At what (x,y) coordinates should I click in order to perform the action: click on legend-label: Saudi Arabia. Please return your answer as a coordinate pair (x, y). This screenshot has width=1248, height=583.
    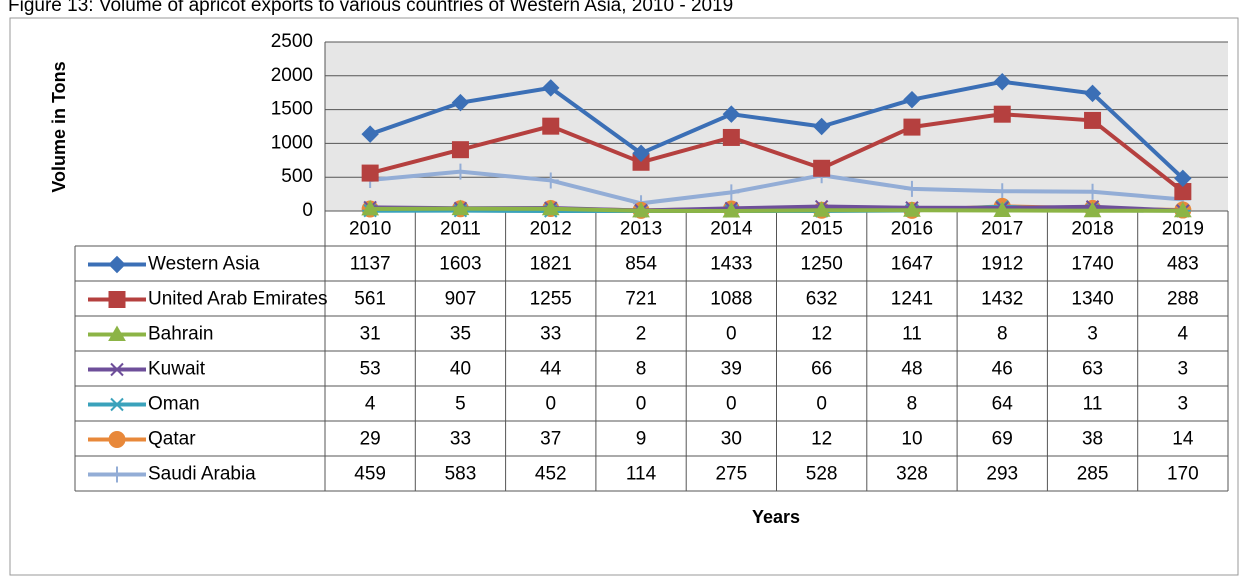
    Looking at the image, I should click on (202, 474).